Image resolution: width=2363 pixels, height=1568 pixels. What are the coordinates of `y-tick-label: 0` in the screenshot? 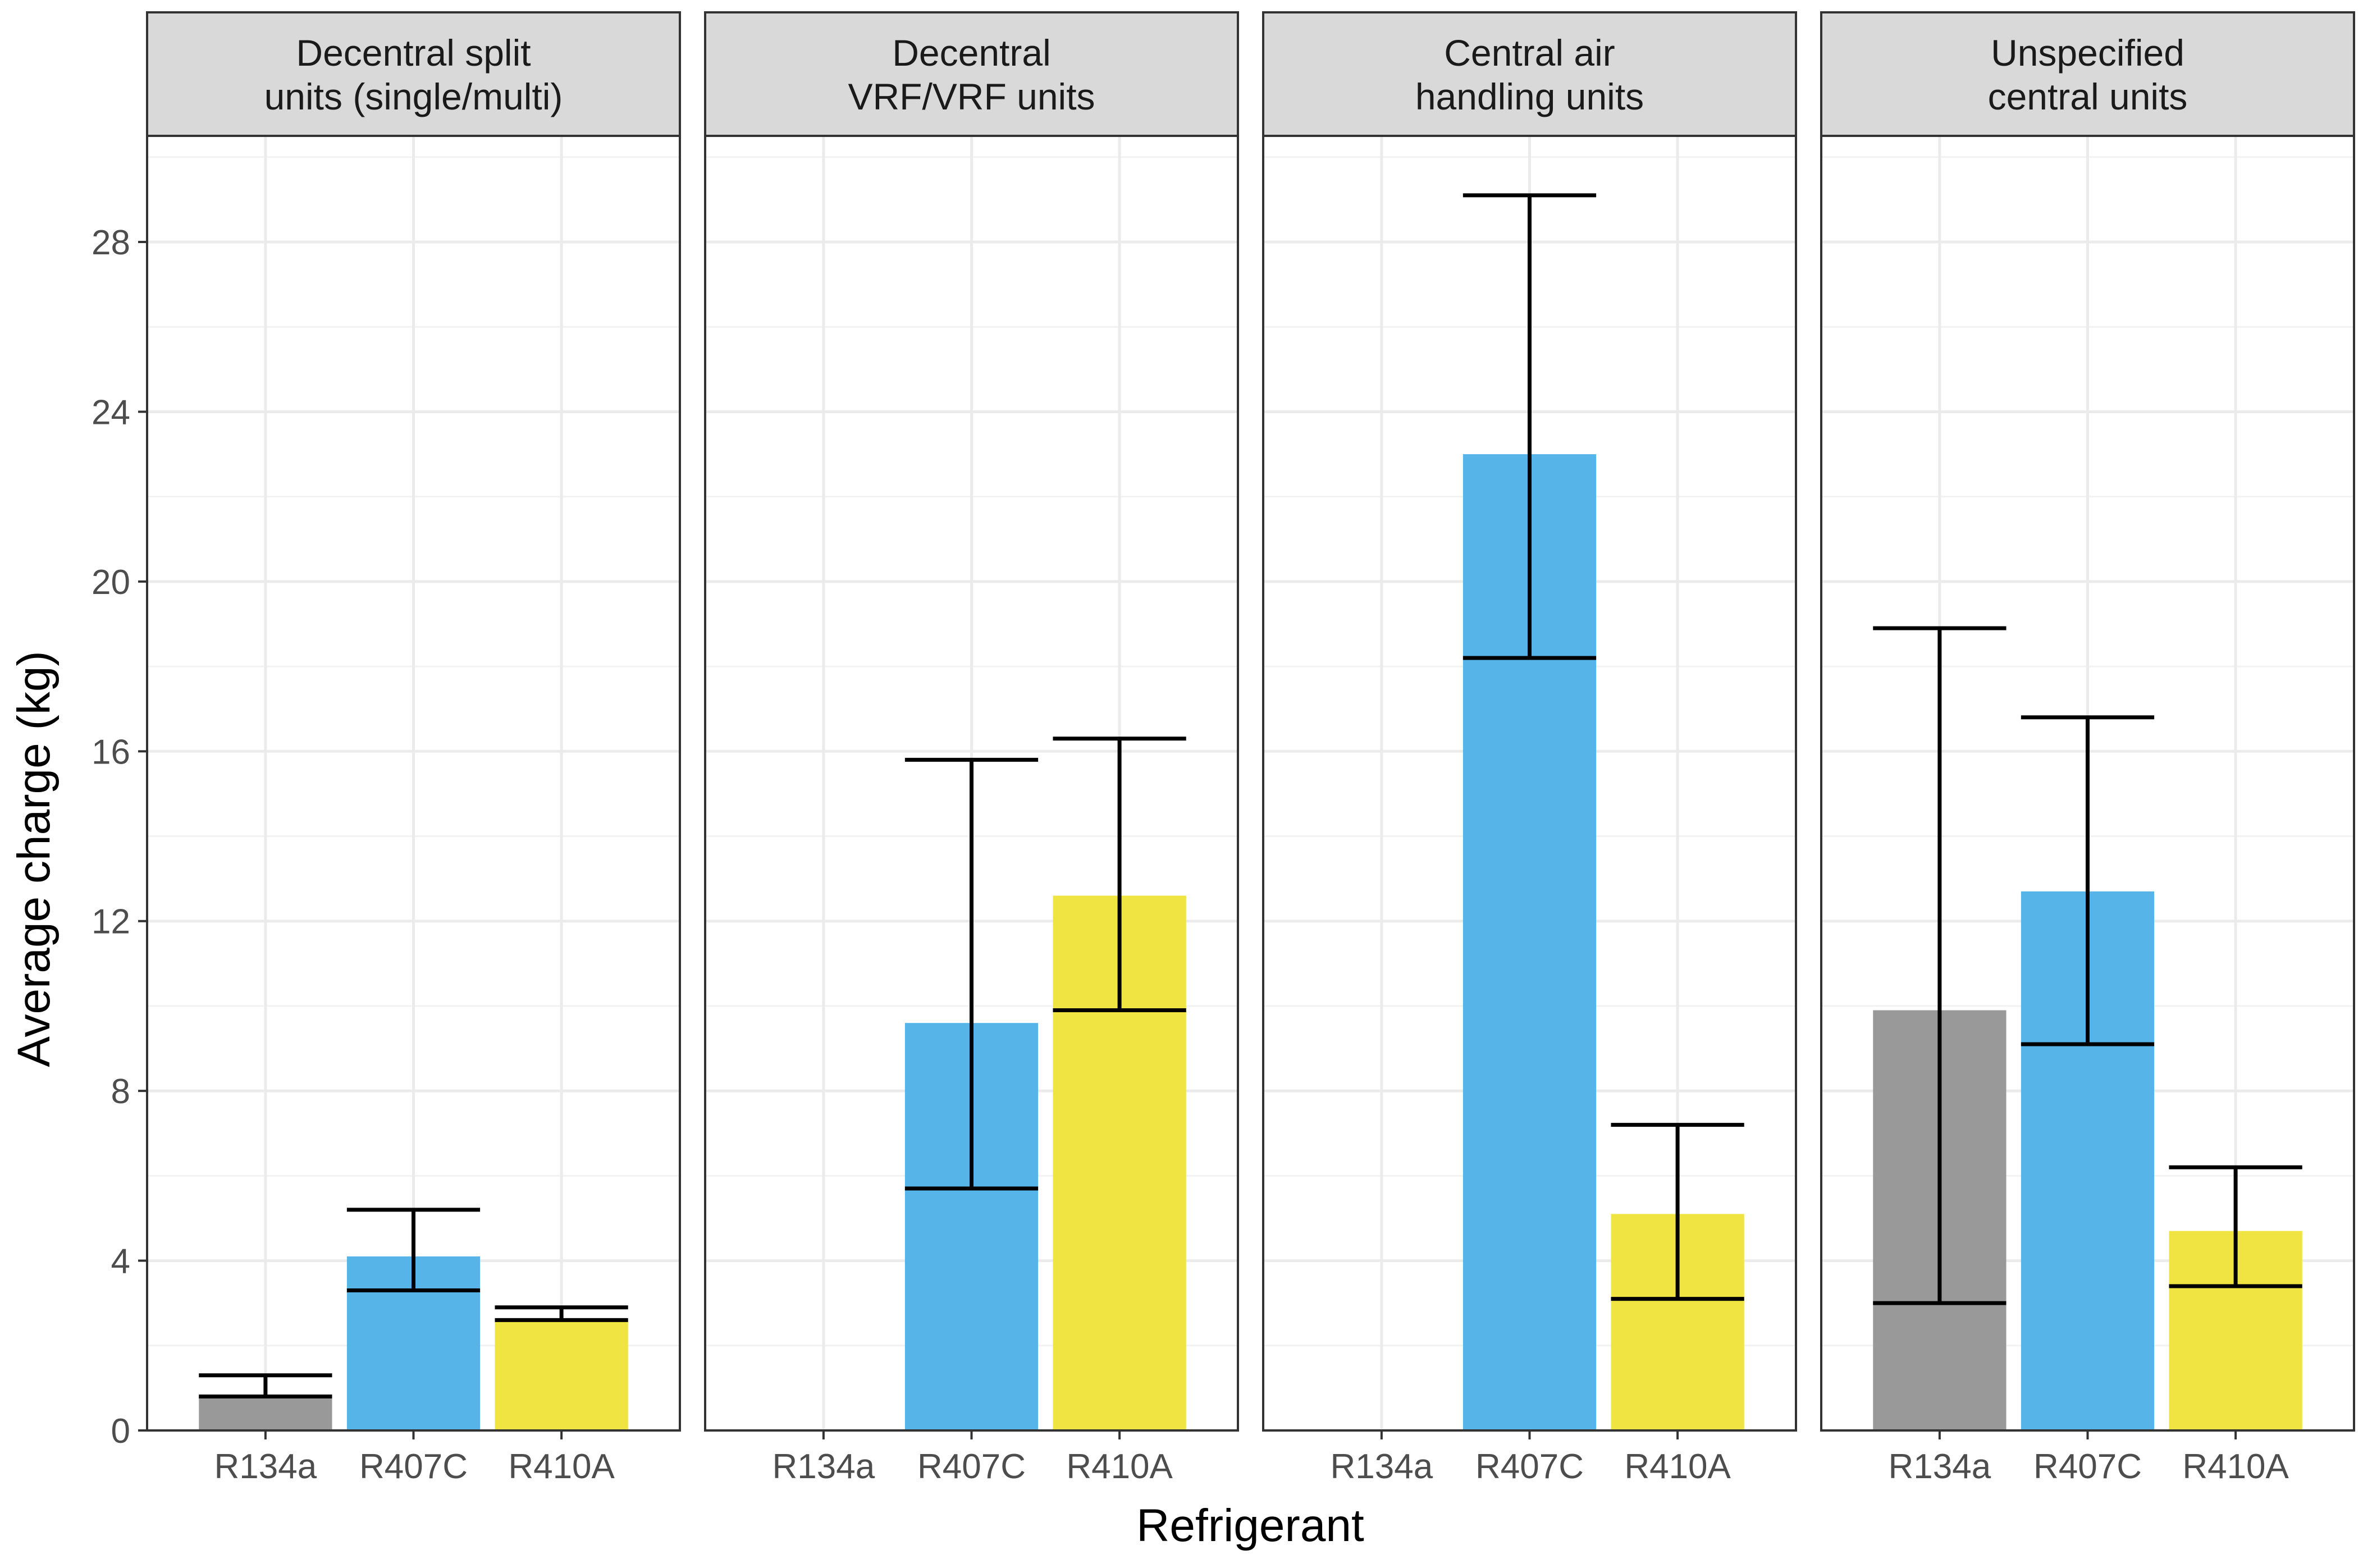 It's located at (121, 1431).